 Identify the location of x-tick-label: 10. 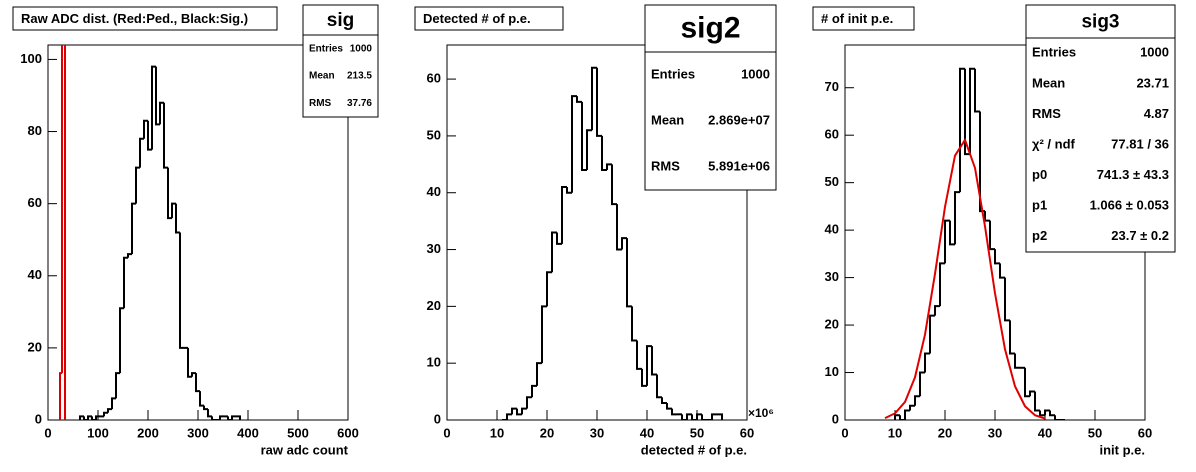
(497, 432).